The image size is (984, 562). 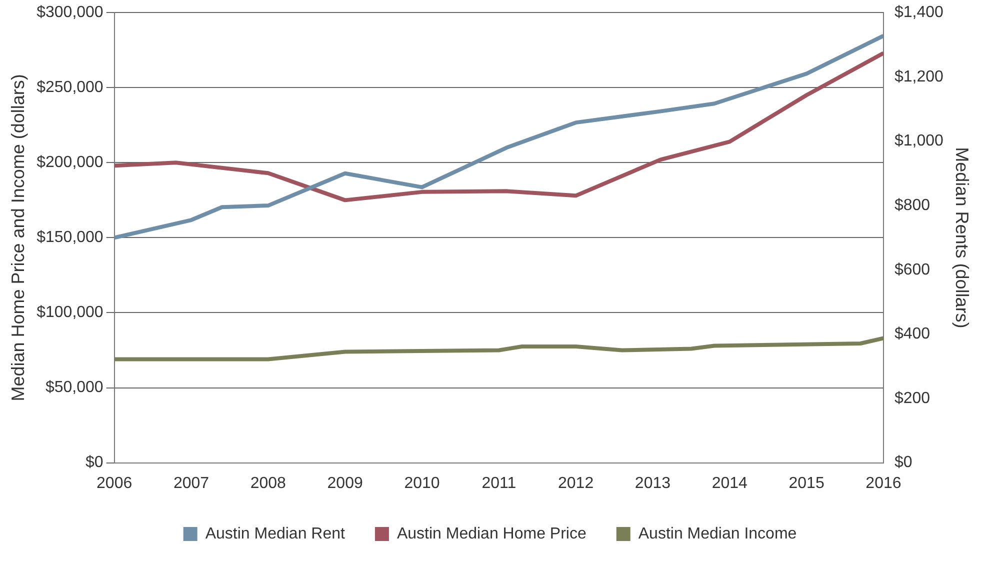 I want to click on x-tick-label: 2006, so click(x=114, y=483).